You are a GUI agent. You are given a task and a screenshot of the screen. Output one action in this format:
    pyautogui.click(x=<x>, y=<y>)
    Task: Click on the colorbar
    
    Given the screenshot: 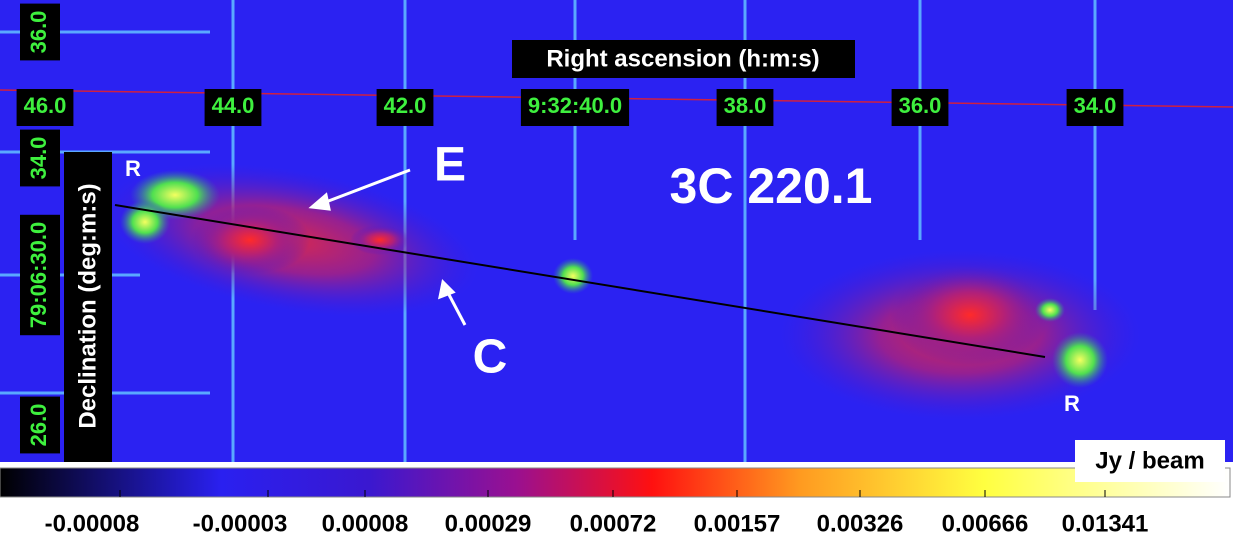 What is the action you would take?
    pyautogui.click(x=615, y=482)
    